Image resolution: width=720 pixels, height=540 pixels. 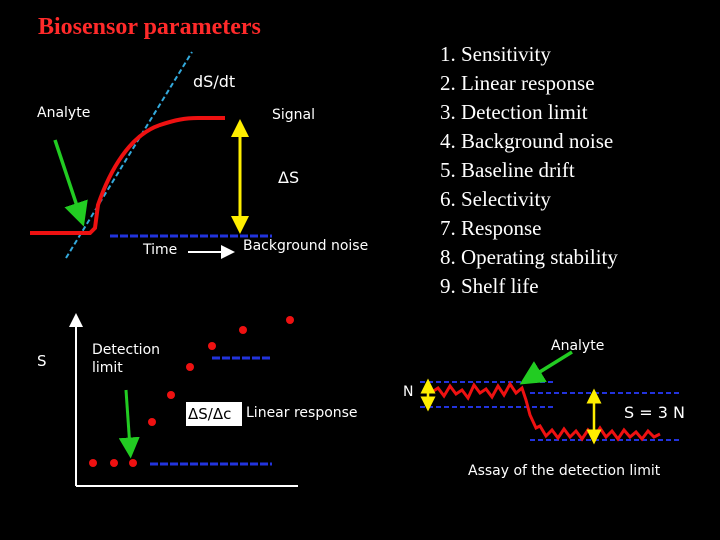 What do you see at coordinates (183, 400) in the screenshot?
I see `calibration-diagram` at bounding box center [183, 400].